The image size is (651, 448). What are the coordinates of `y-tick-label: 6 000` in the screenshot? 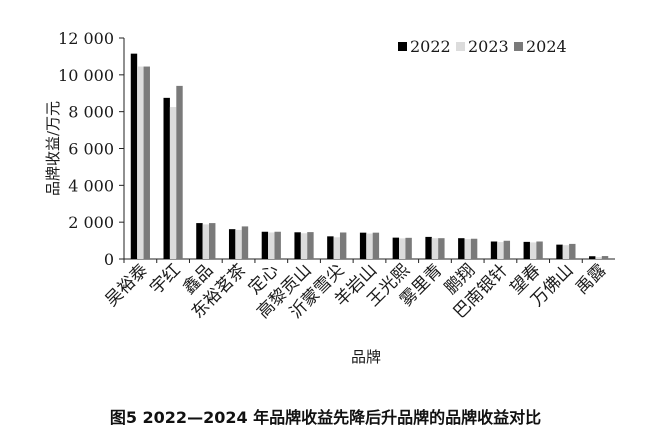 It's located at (91, 149).